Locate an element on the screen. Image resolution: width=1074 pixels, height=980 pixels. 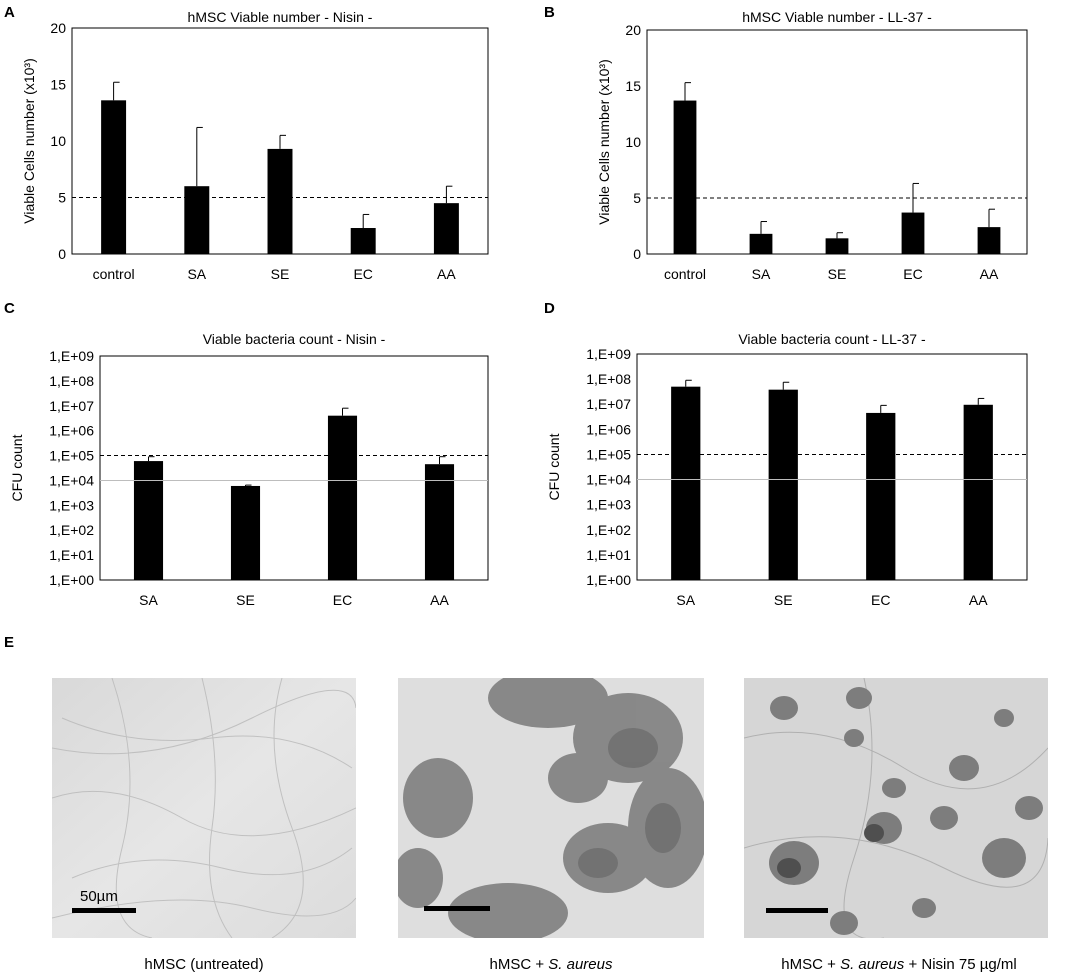
panel-letter-a: A is located at coordinates (9, 12).